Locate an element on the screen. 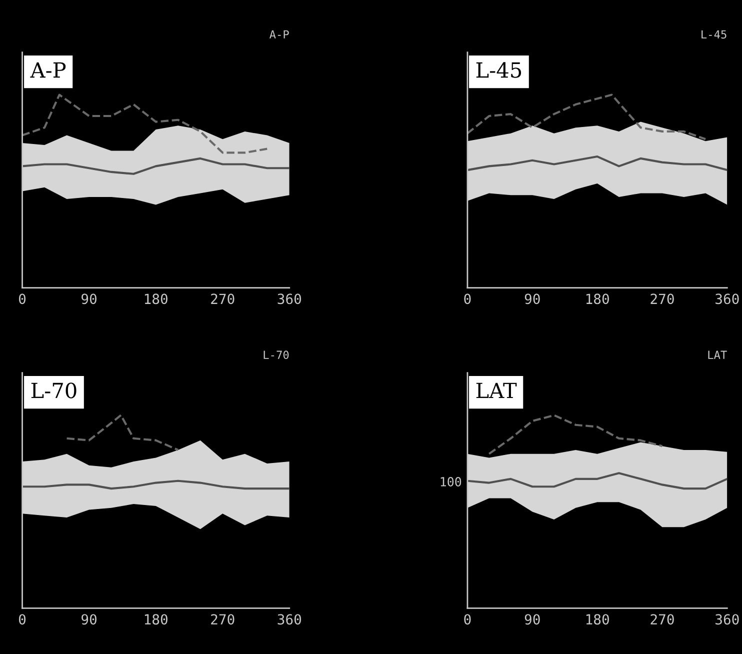 The image size is (742, 654). chart-title: L-70 is located at coordinates (276, 355).